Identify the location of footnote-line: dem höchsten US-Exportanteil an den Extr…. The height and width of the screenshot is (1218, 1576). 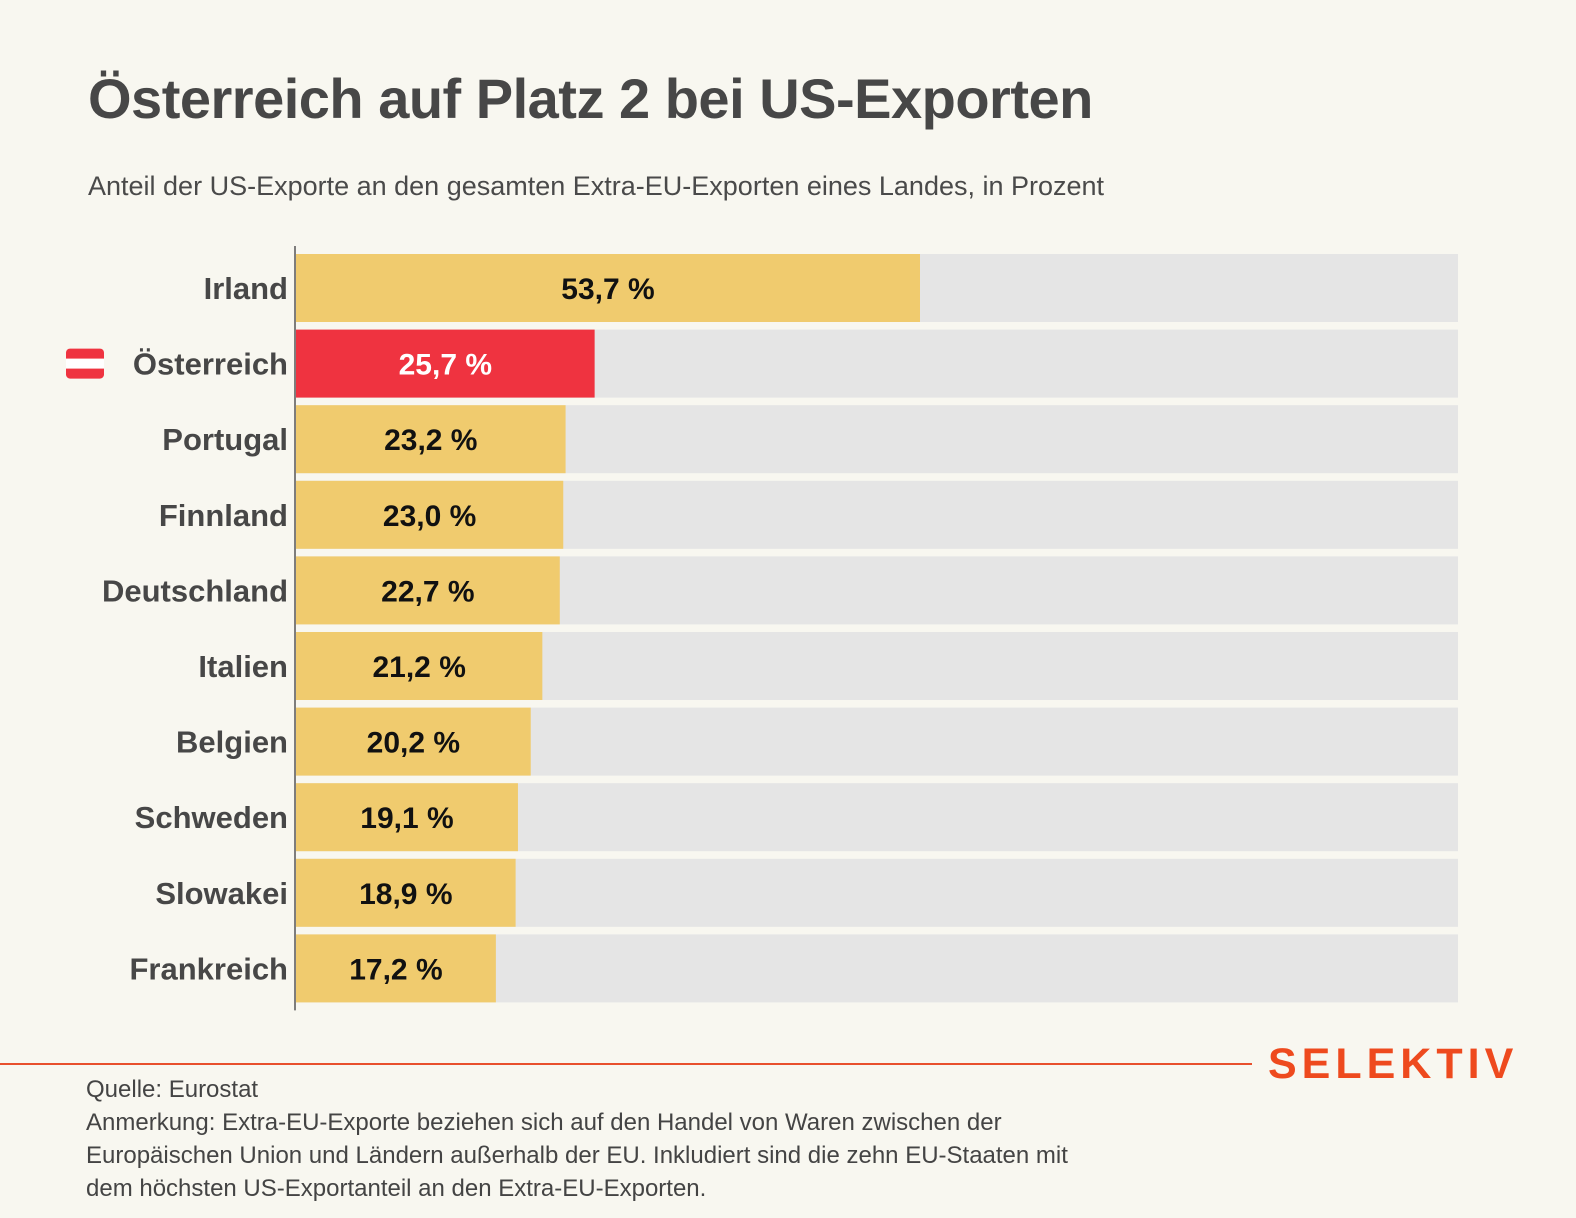
(396, 1188).